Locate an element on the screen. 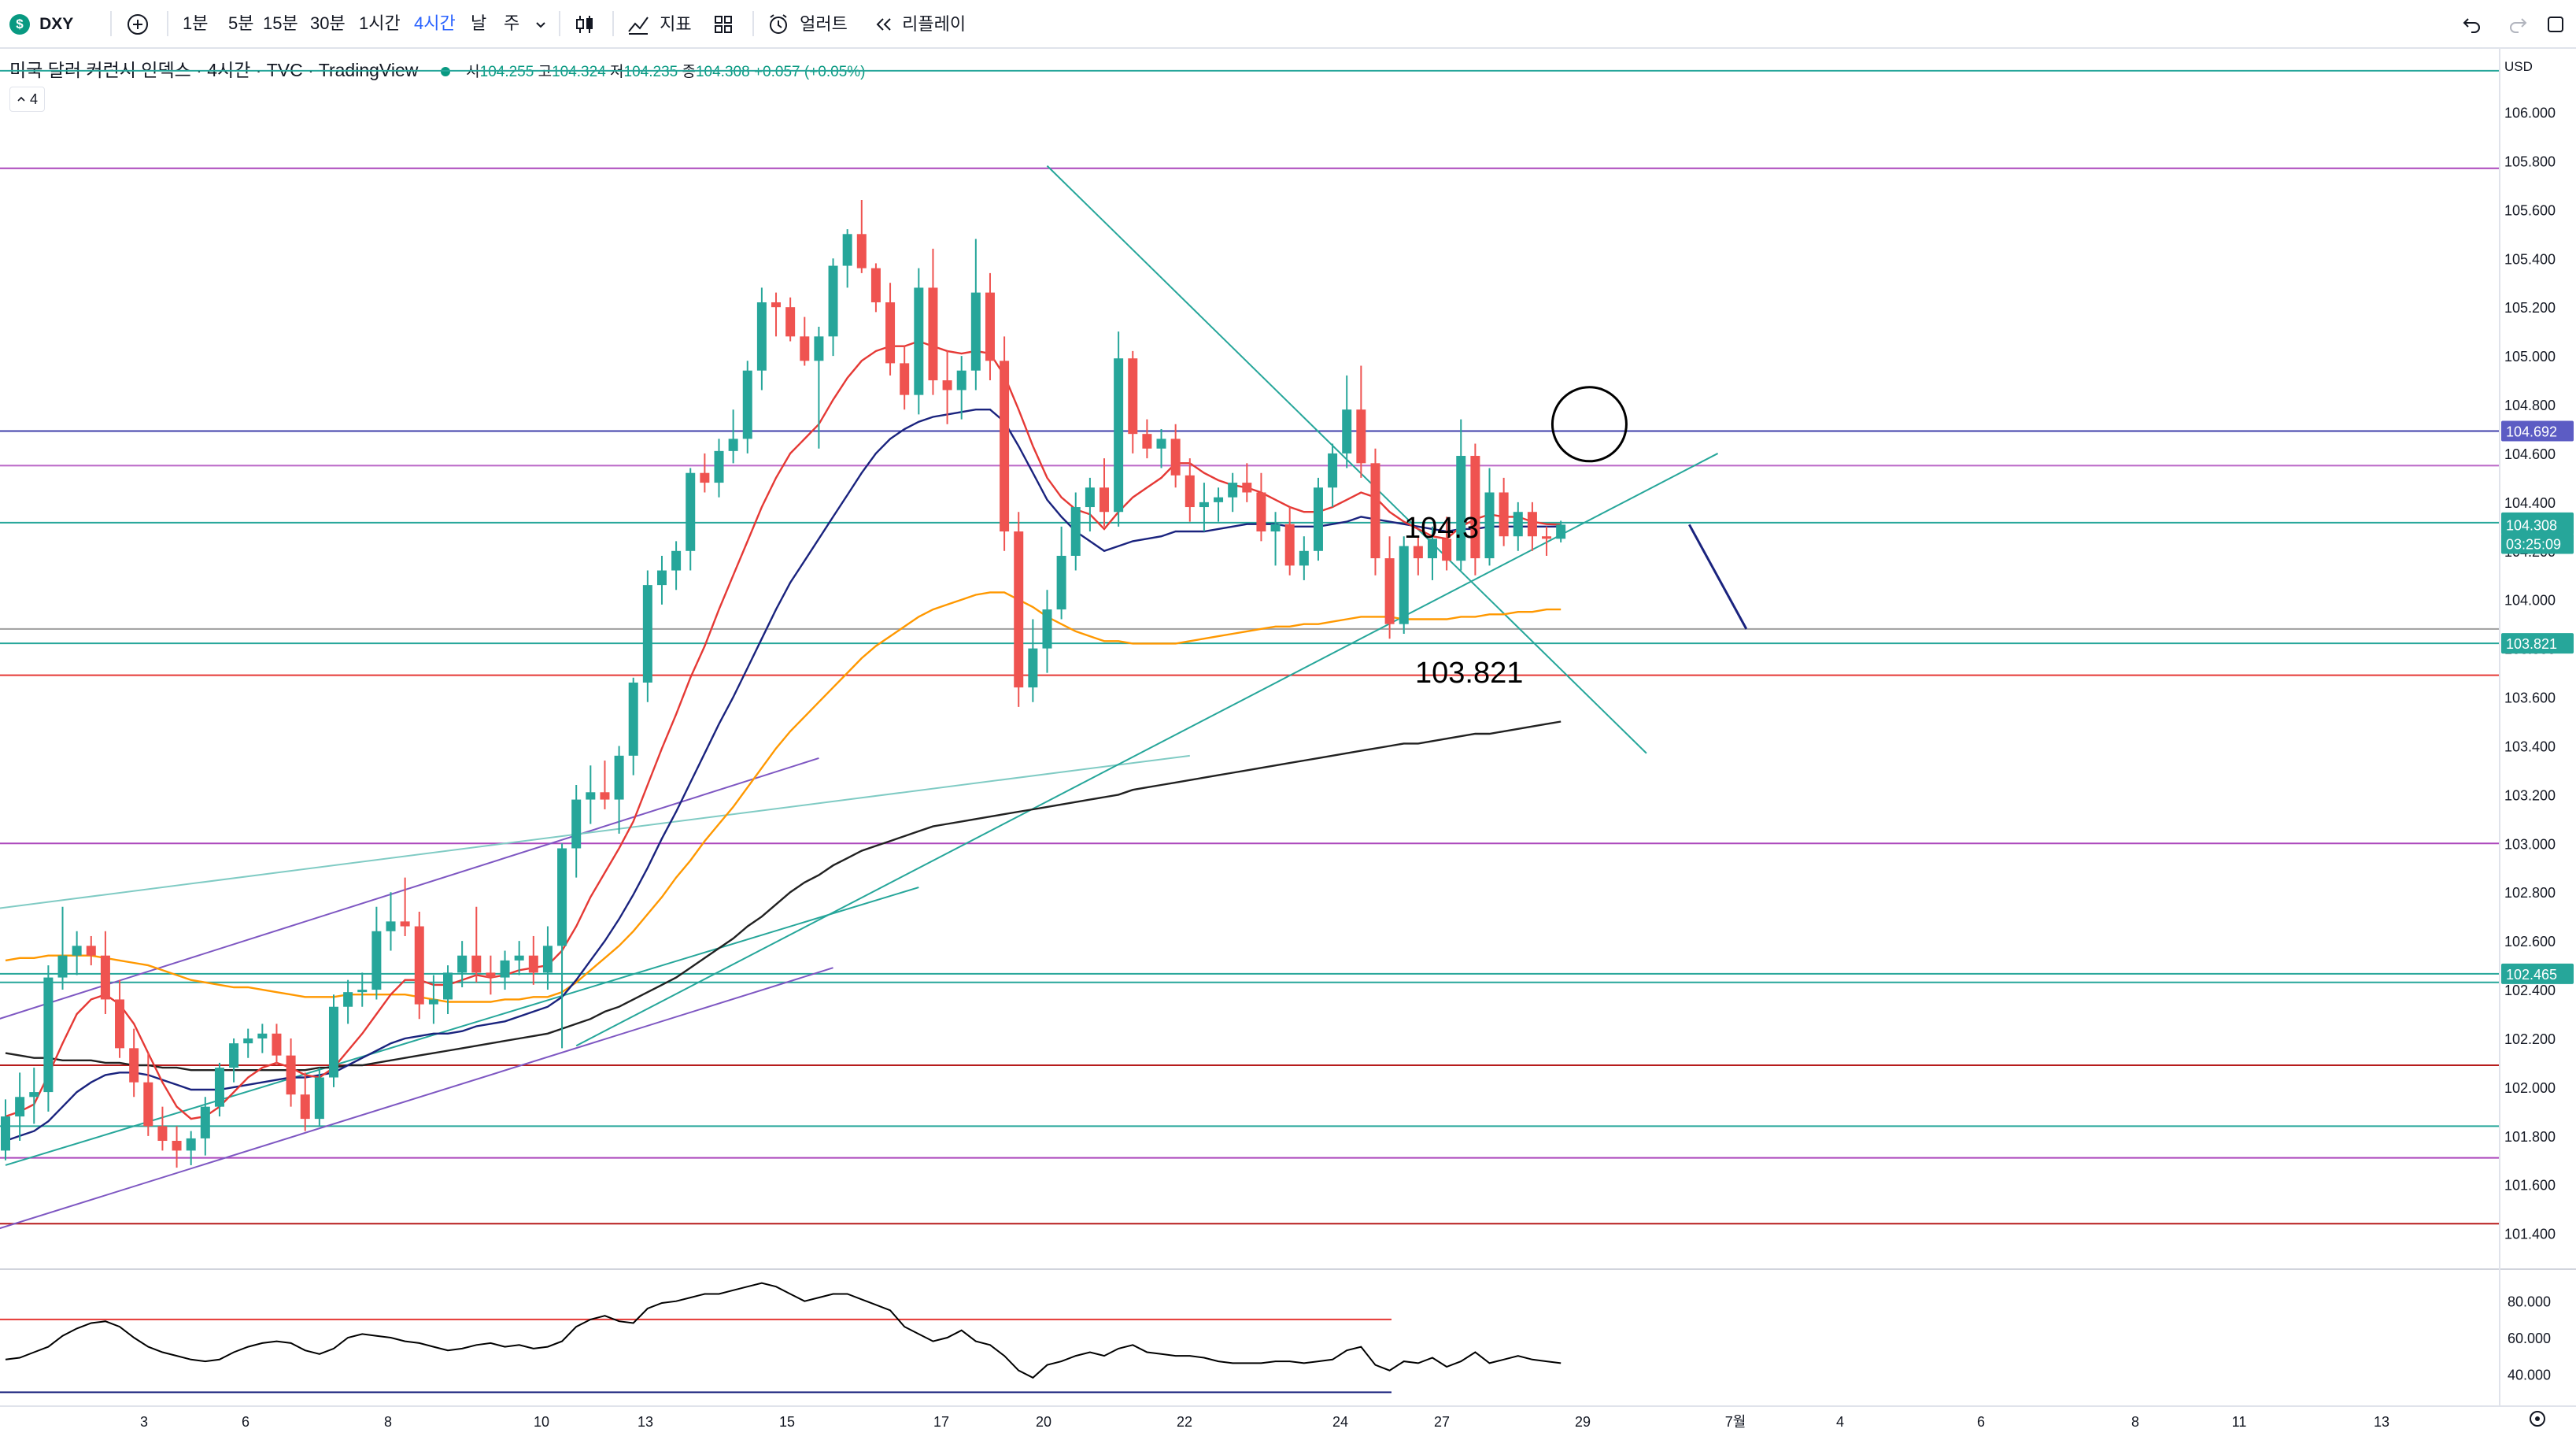 Image resolution: width=2576 pixels, height=1440 pixels. interval-dropdown is located at coordinates (541, 24).